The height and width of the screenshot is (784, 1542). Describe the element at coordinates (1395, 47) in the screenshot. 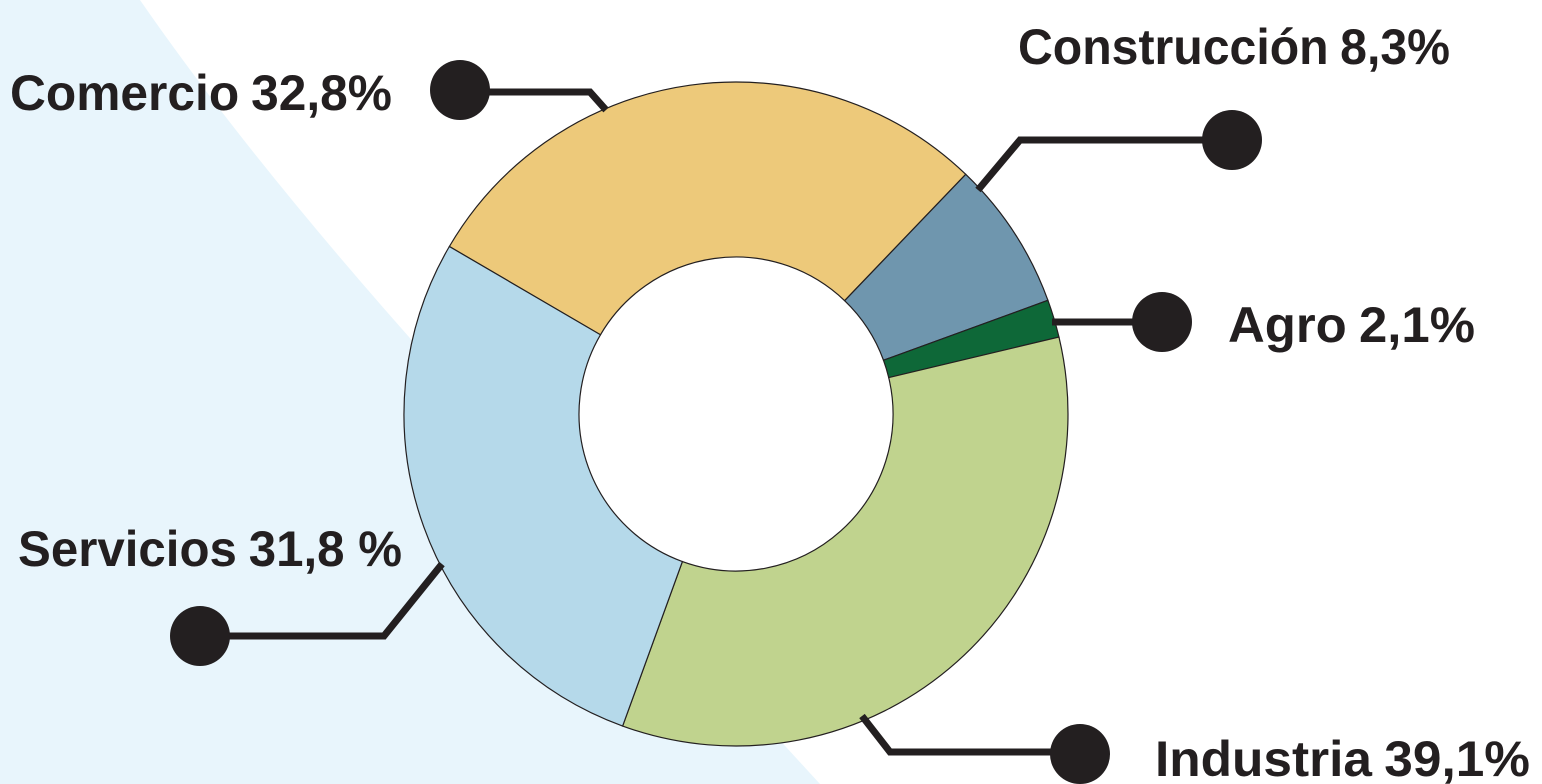

I see `value-label: 8,3%` at that location.